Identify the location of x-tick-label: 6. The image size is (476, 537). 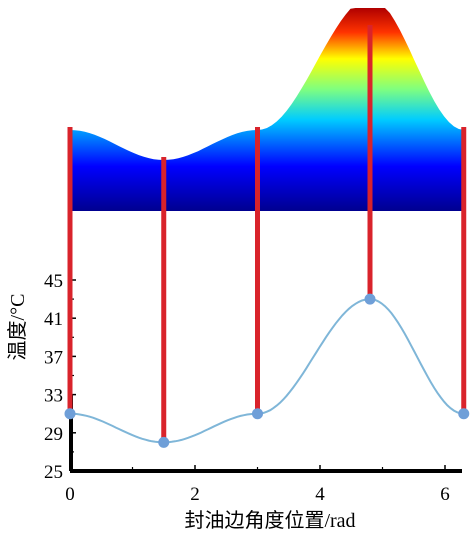
(445, 494).